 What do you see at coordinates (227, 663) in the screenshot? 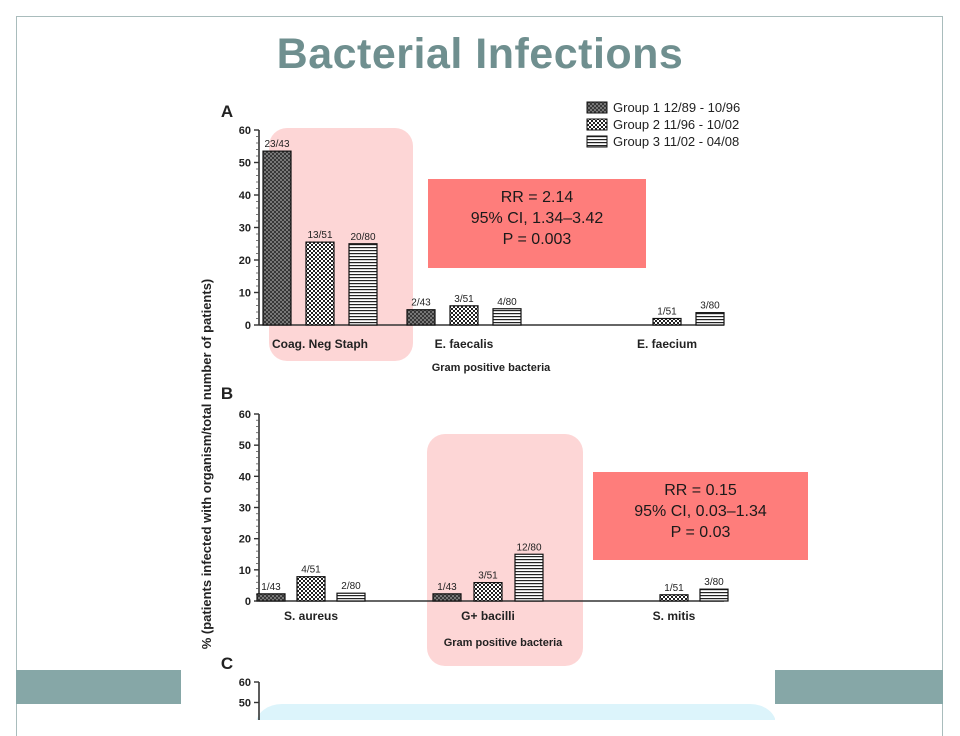
I see `panel-letter-c: C` at bounding box center [227, 663].